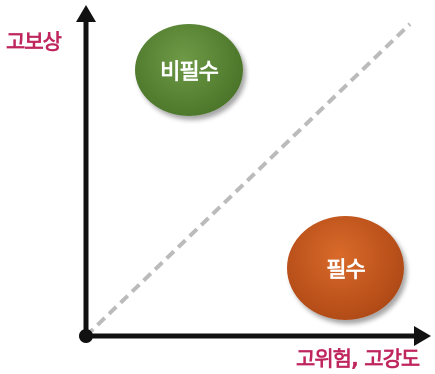 The width and height of the screenshot is (435, 374). I want to click on y-axis-label: 고보상, so click(34, 42).